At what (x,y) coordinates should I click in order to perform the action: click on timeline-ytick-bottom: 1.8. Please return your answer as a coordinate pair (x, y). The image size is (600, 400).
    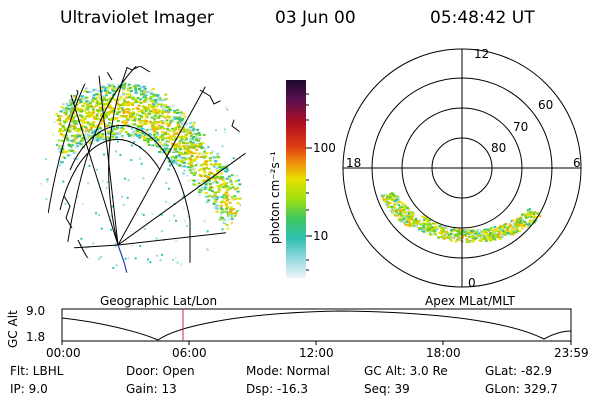
    Looking at the image, I should click on (36, 337).